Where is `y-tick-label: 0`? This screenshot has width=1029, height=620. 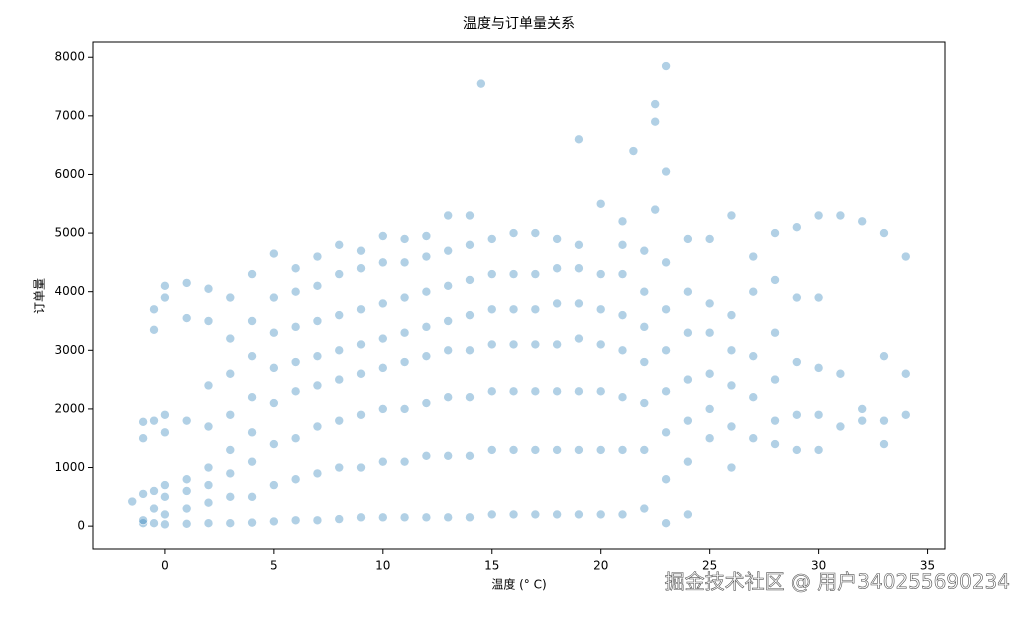 y-tick-label: 0 is located at coordinates (81, 526).